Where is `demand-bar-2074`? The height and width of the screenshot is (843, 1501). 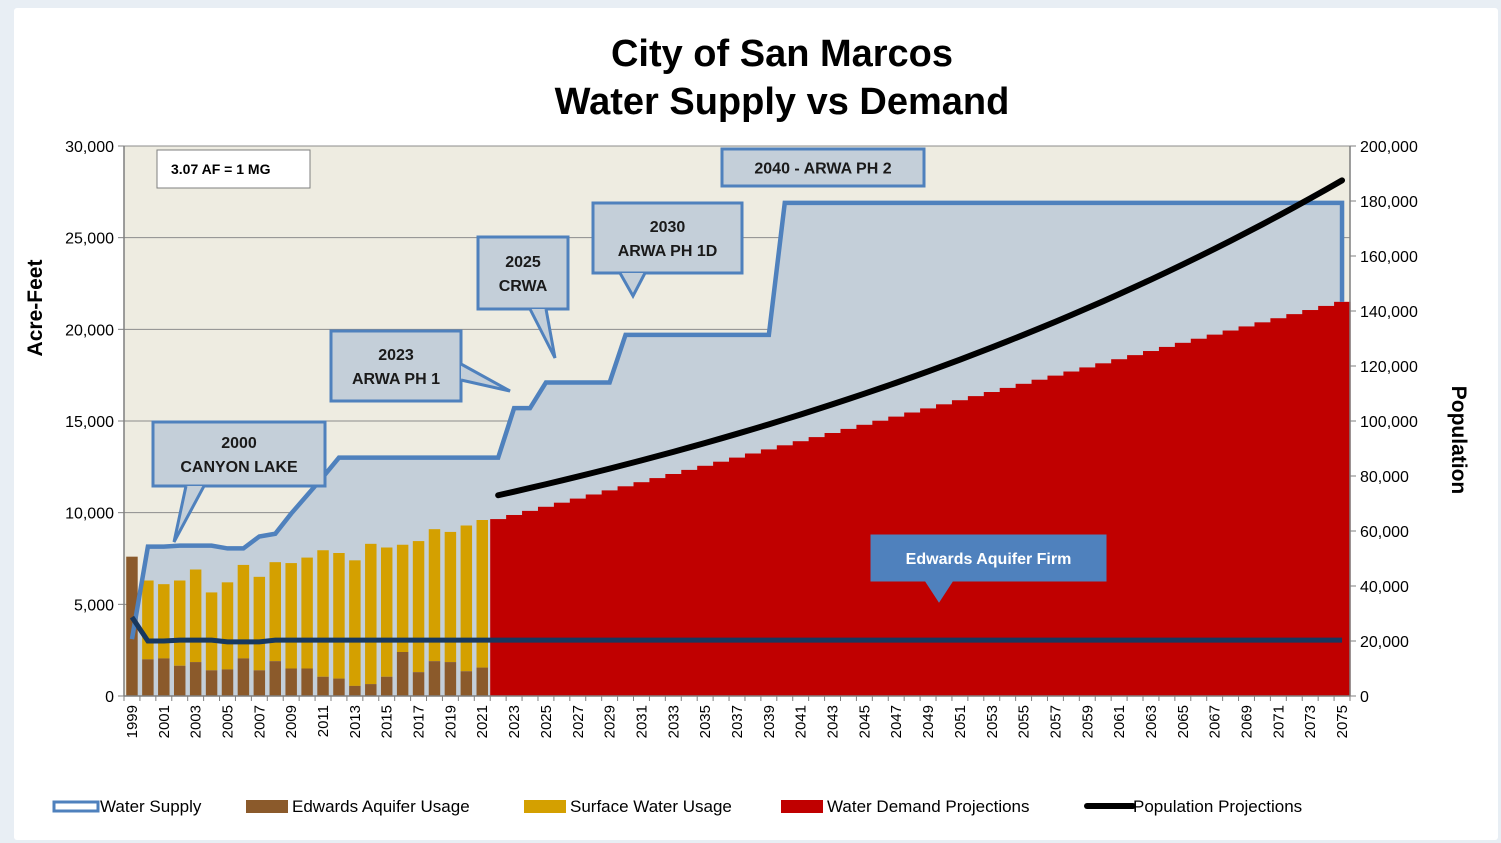 demand-bar-2074 is located at coordinates (1326, 500).